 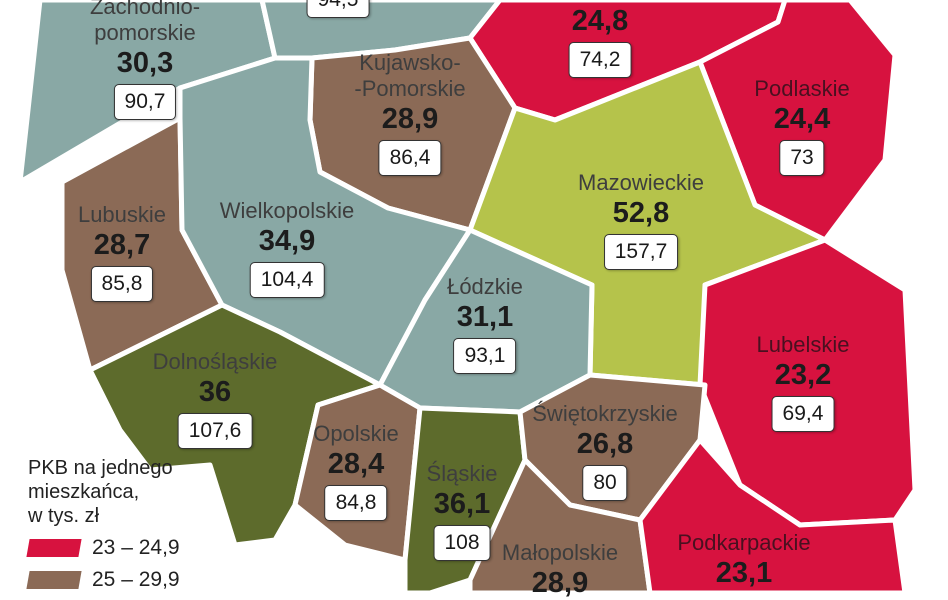 What do you see at coordinates (803, 414) in the screenshot?
I see `region-value-box: 69,4` at bounding box center [803, 414].